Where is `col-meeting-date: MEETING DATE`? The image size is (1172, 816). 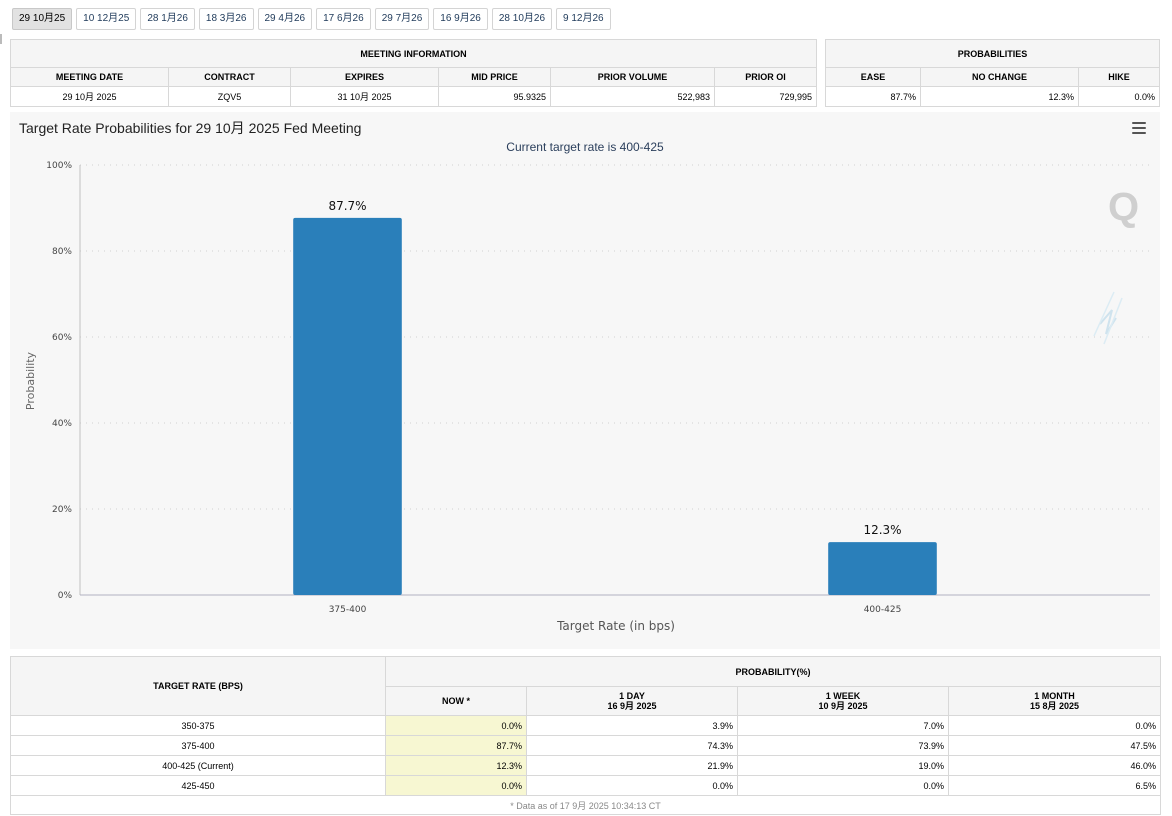 col-meeting-date: MEETING DATE is located at coordinates (89, 77).